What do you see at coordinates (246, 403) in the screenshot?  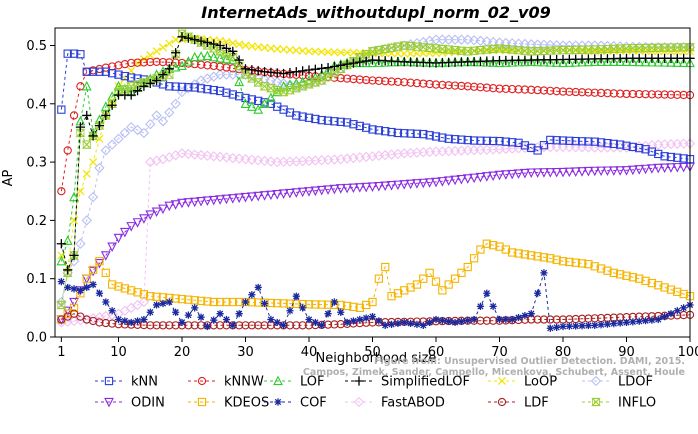 I see `legend-label: KDEOS` at bounding box center [246, 403].